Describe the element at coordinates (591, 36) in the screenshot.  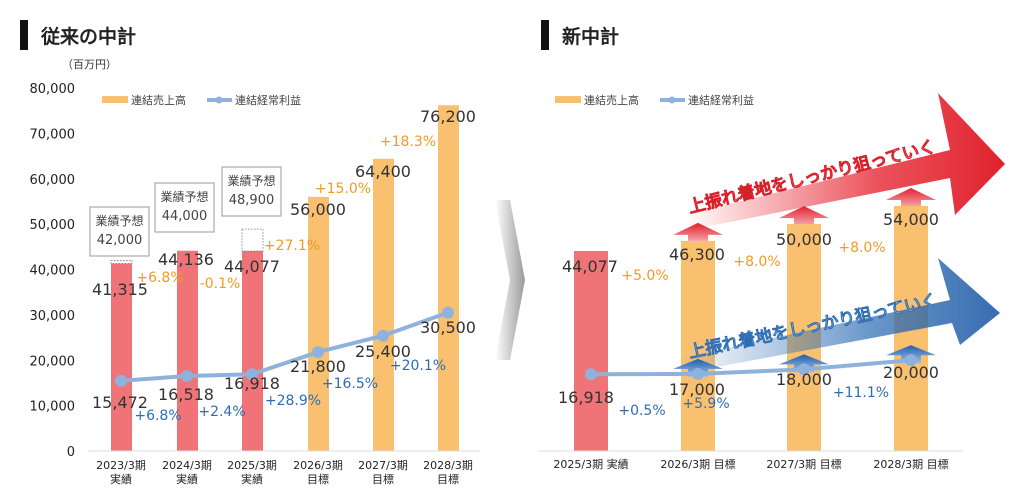
I see `right-title-text: 新中計` at that location.